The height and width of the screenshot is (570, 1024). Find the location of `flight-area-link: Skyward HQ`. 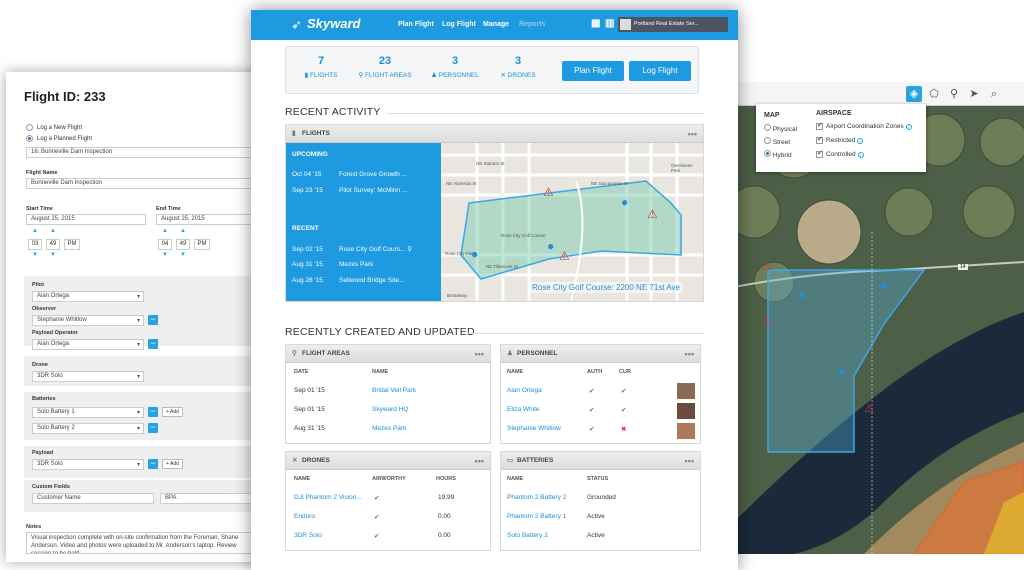

flight-area-link: Skyward HQ is located at coordinates (390, 409).